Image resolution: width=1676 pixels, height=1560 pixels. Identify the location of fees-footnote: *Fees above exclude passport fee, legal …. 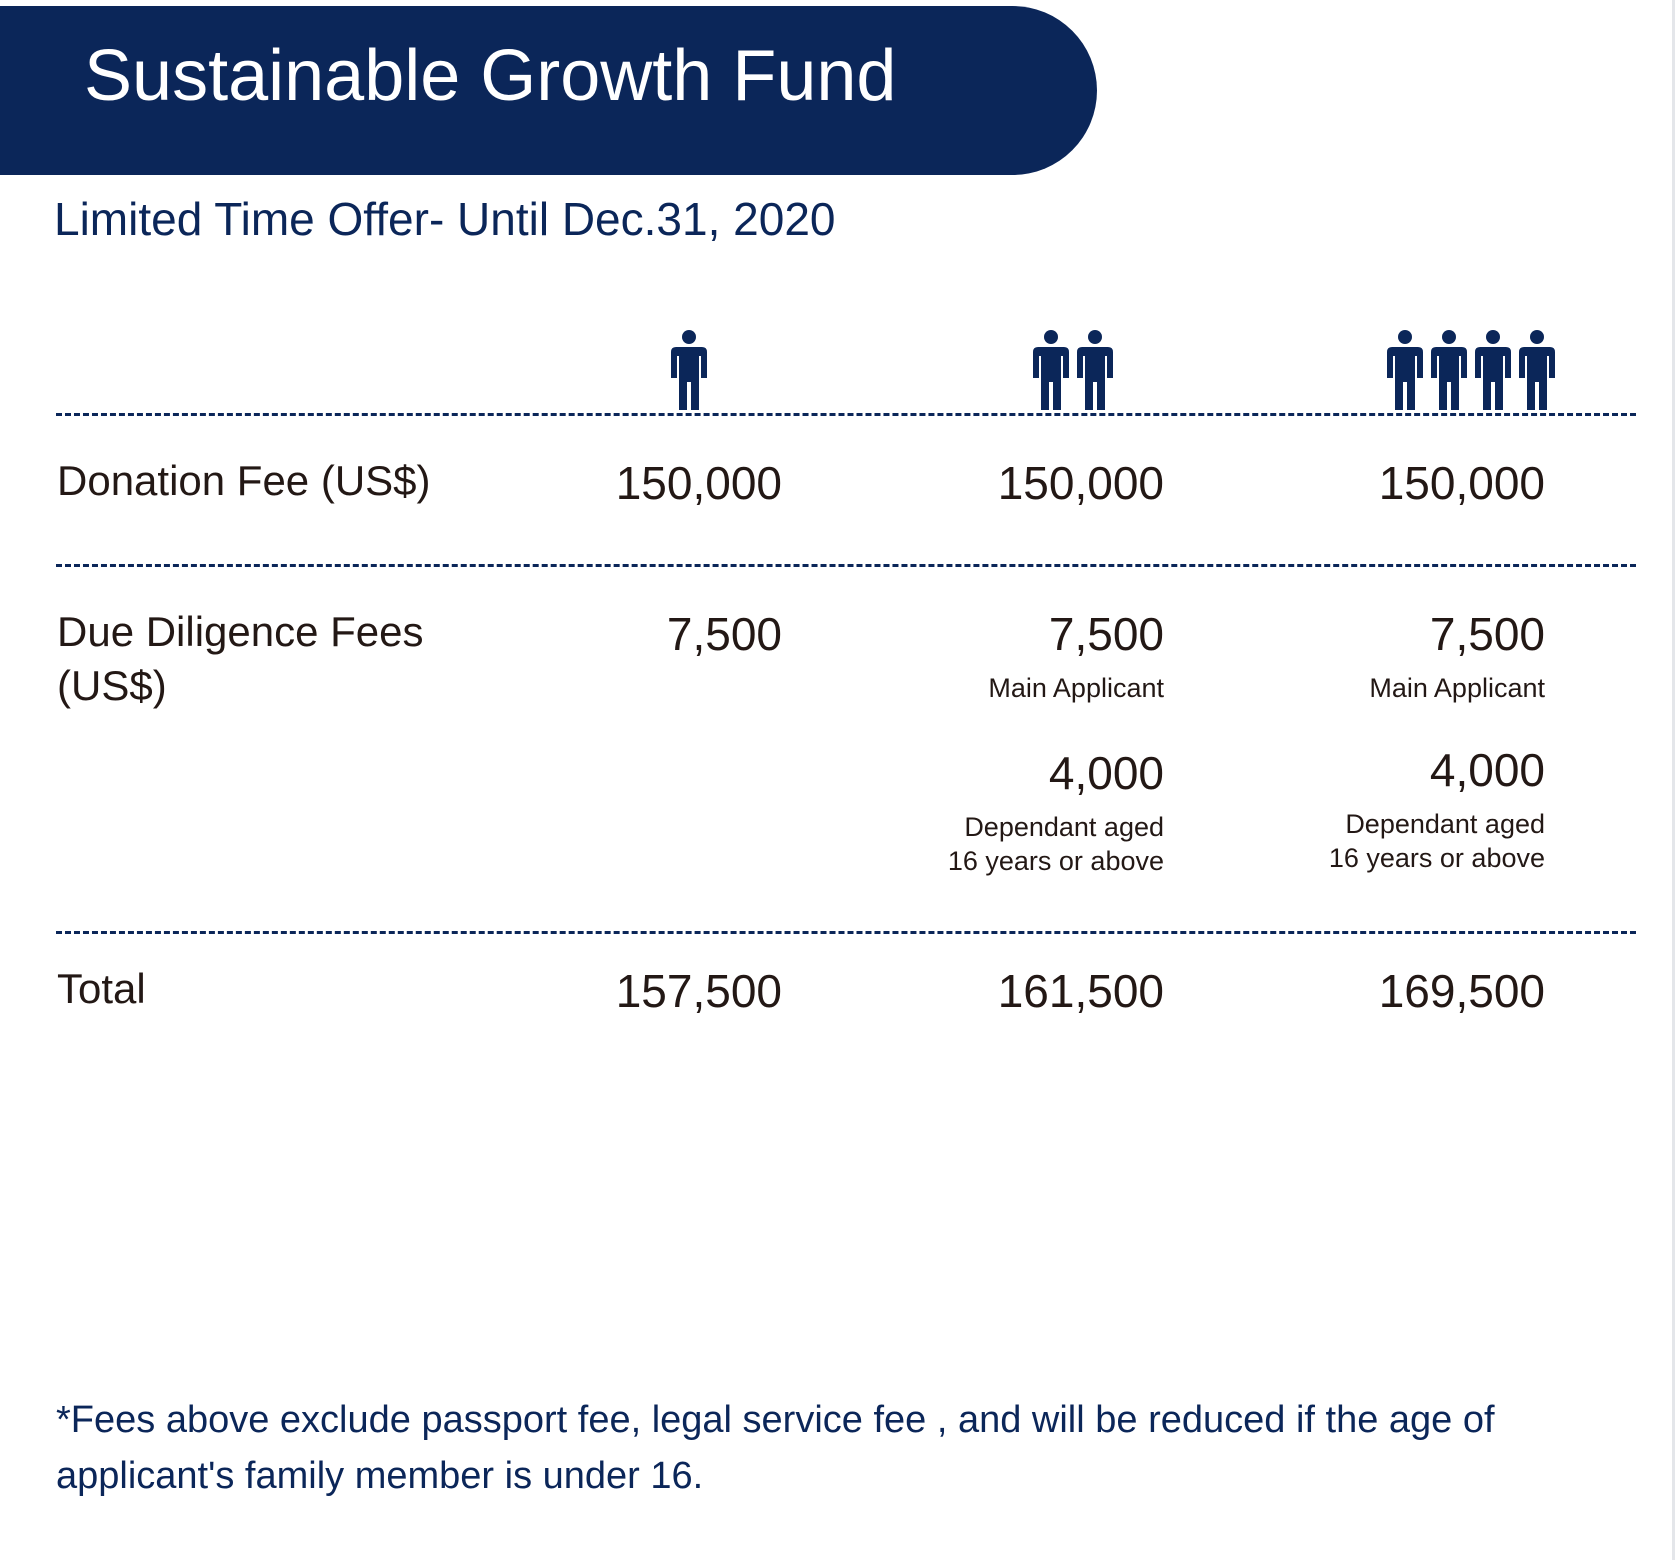
(775, 1448).